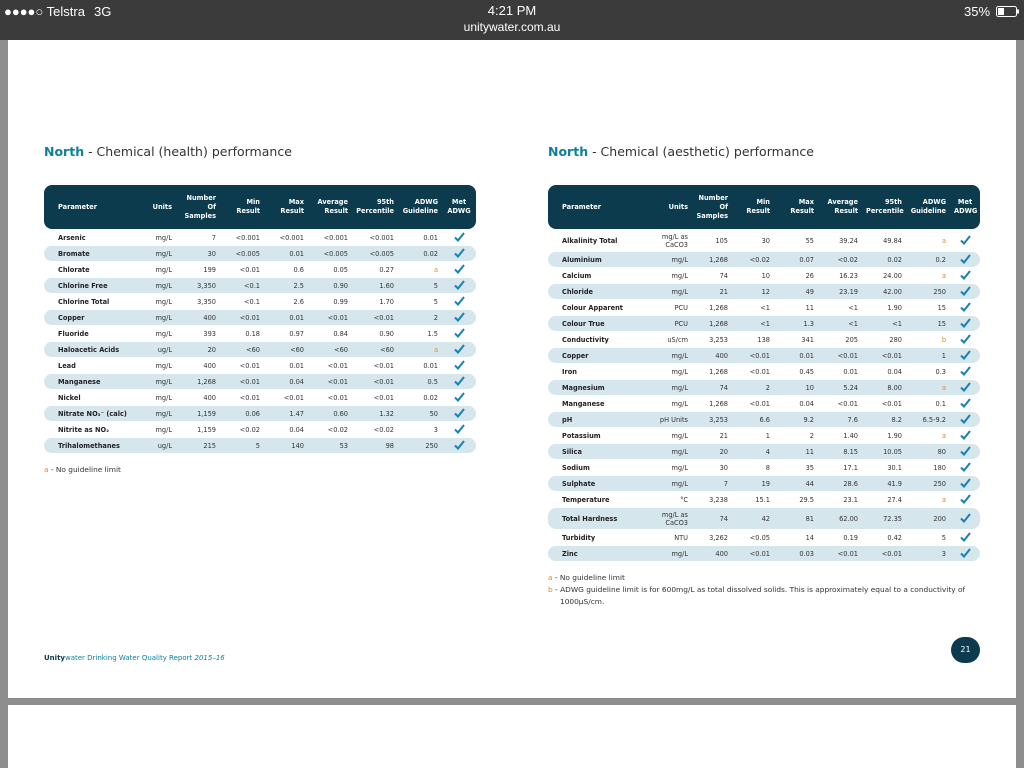 This screenshot has width=1024, height=768. What do you see at coordinates (796, 387) in the screenshot?
I see `cell: 10` at bounding box center [796, 387].